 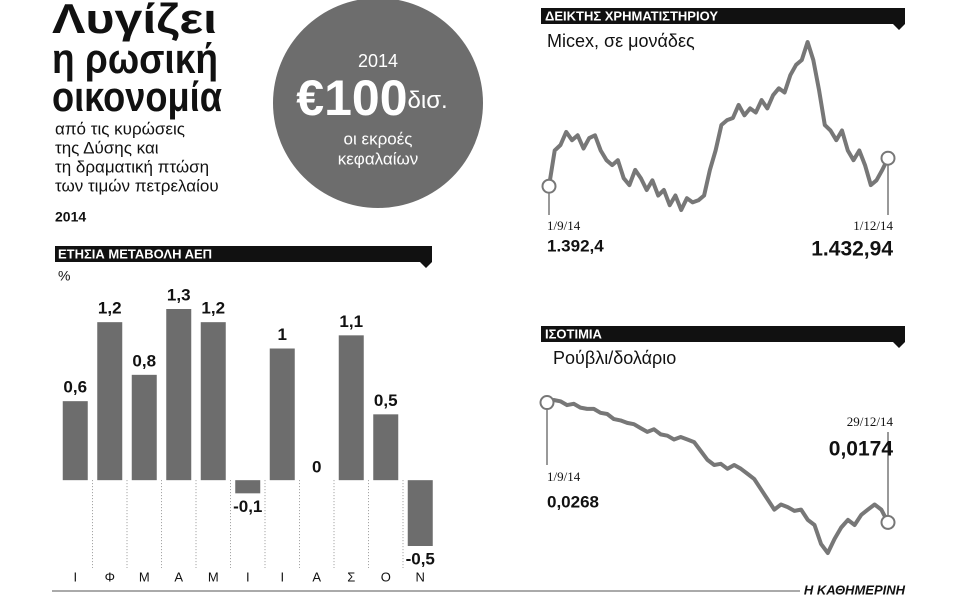 What do you see at coordinates (132, 166) in the screenshot?
I see `subtitle-line: τη δραματική πτώση` at bounding box center [132, 166].